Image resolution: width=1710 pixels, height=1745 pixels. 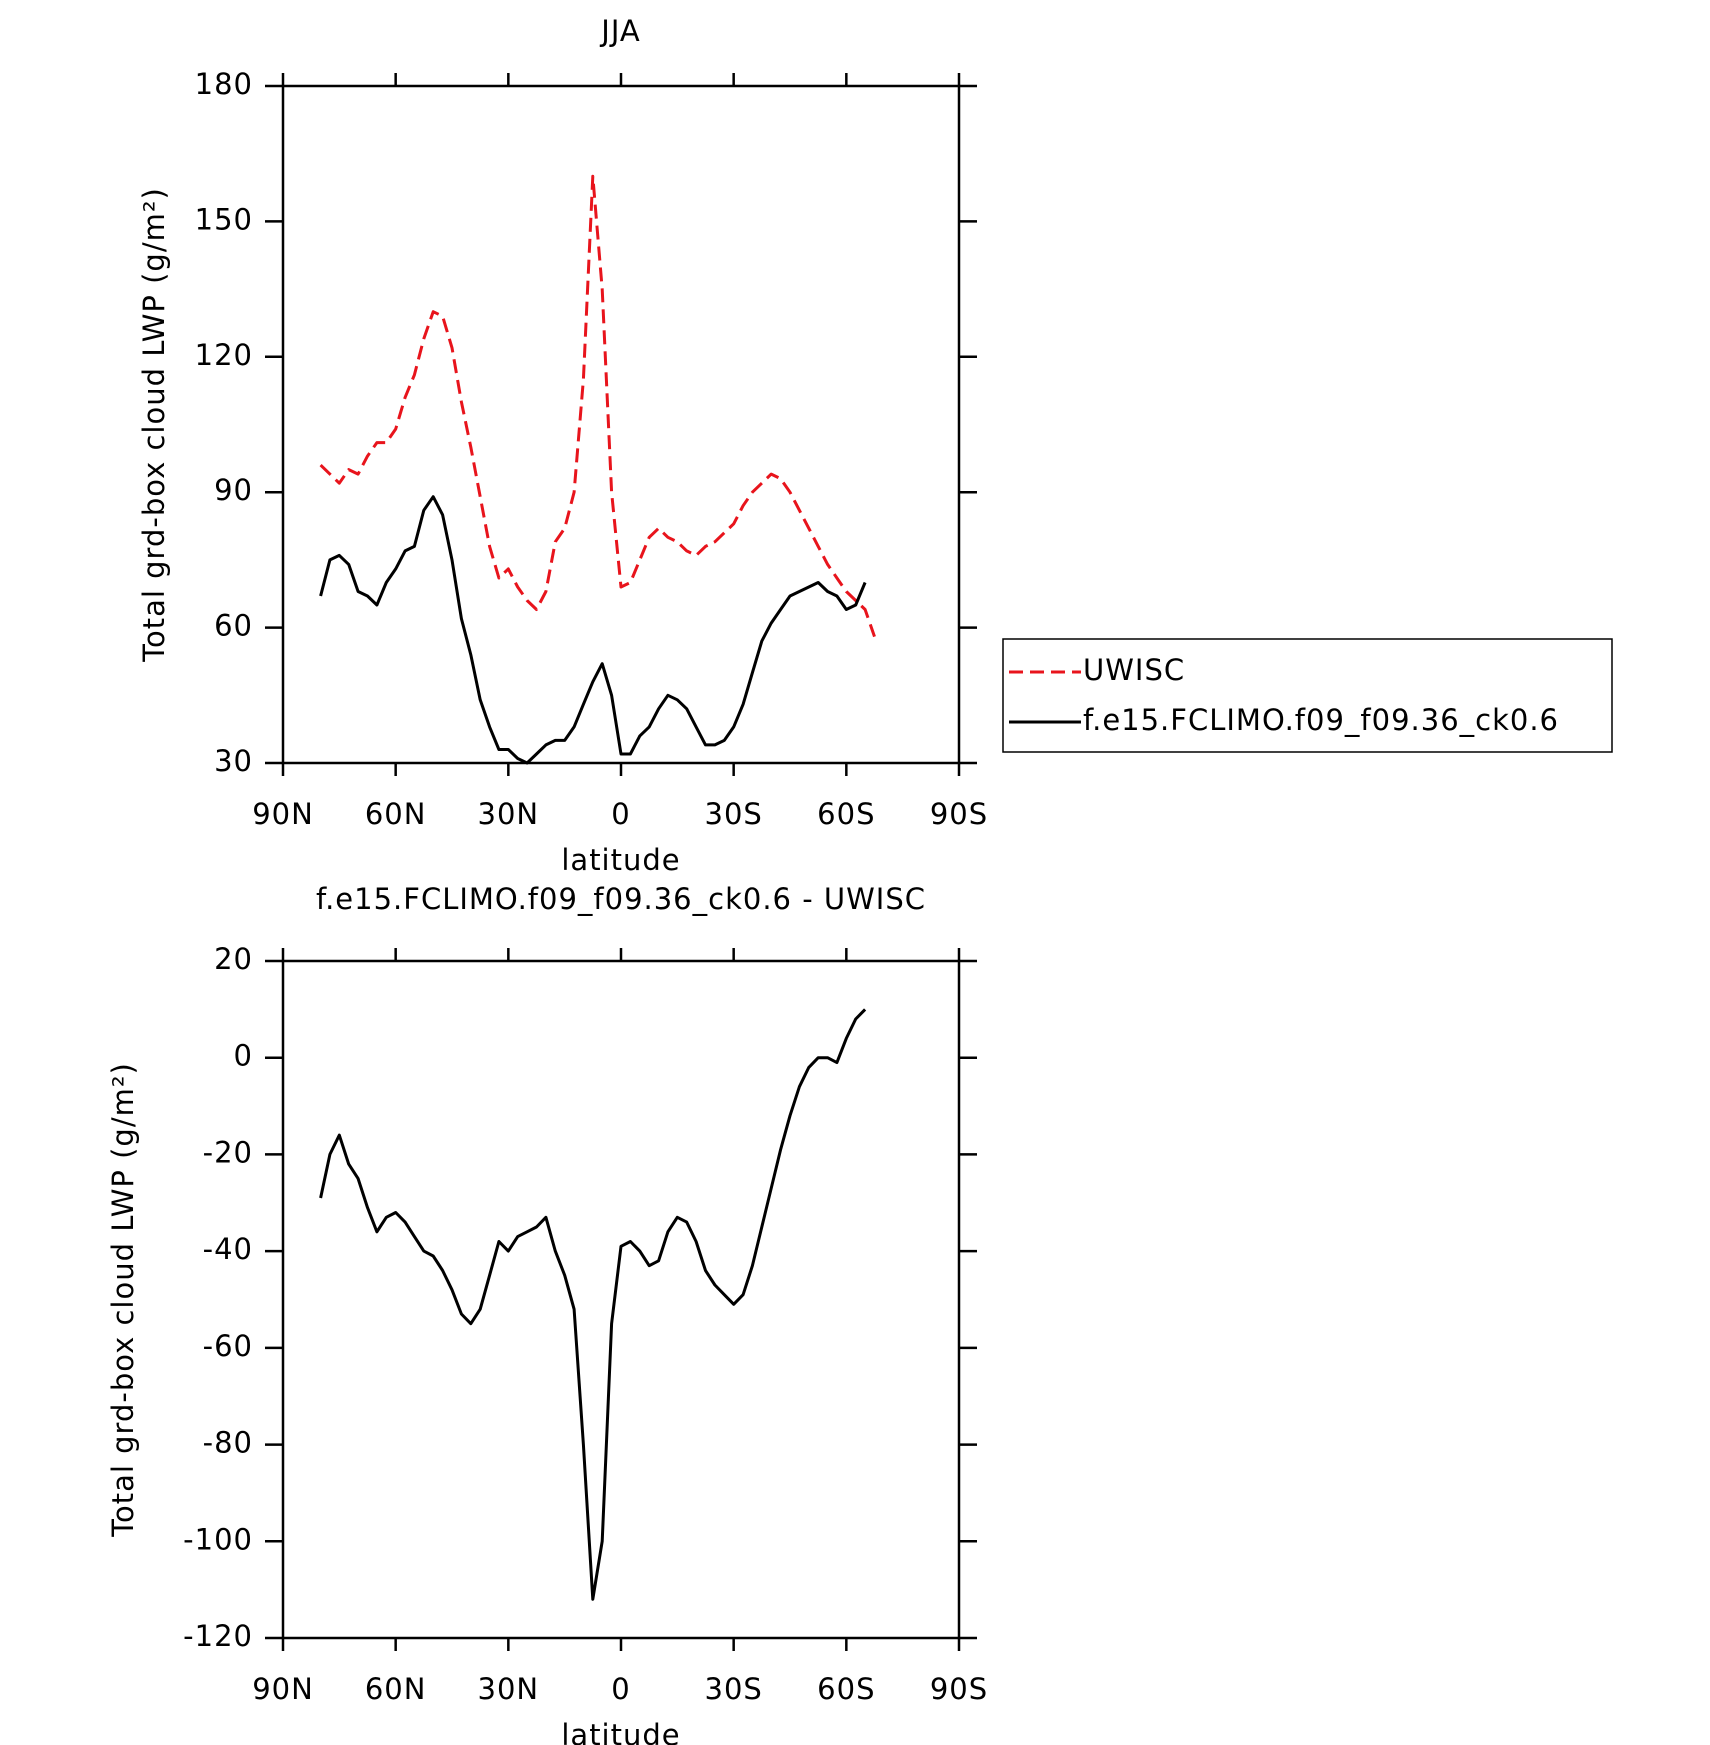 What do you see at coordinates (224, 84) in the screenshot?
I see `y-tick-label: 180` at bounding box center [224, 84].